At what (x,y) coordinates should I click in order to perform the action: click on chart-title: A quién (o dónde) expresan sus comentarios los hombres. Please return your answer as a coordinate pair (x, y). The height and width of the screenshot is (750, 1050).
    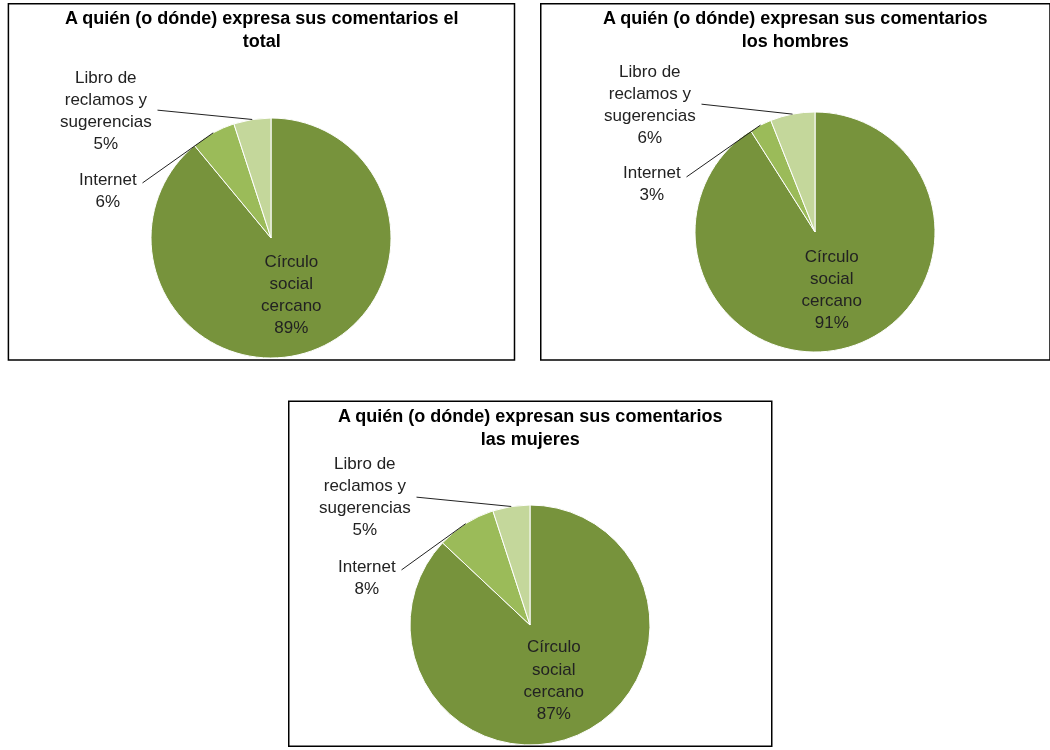
    Looking at the image, I should click on (795, 30).